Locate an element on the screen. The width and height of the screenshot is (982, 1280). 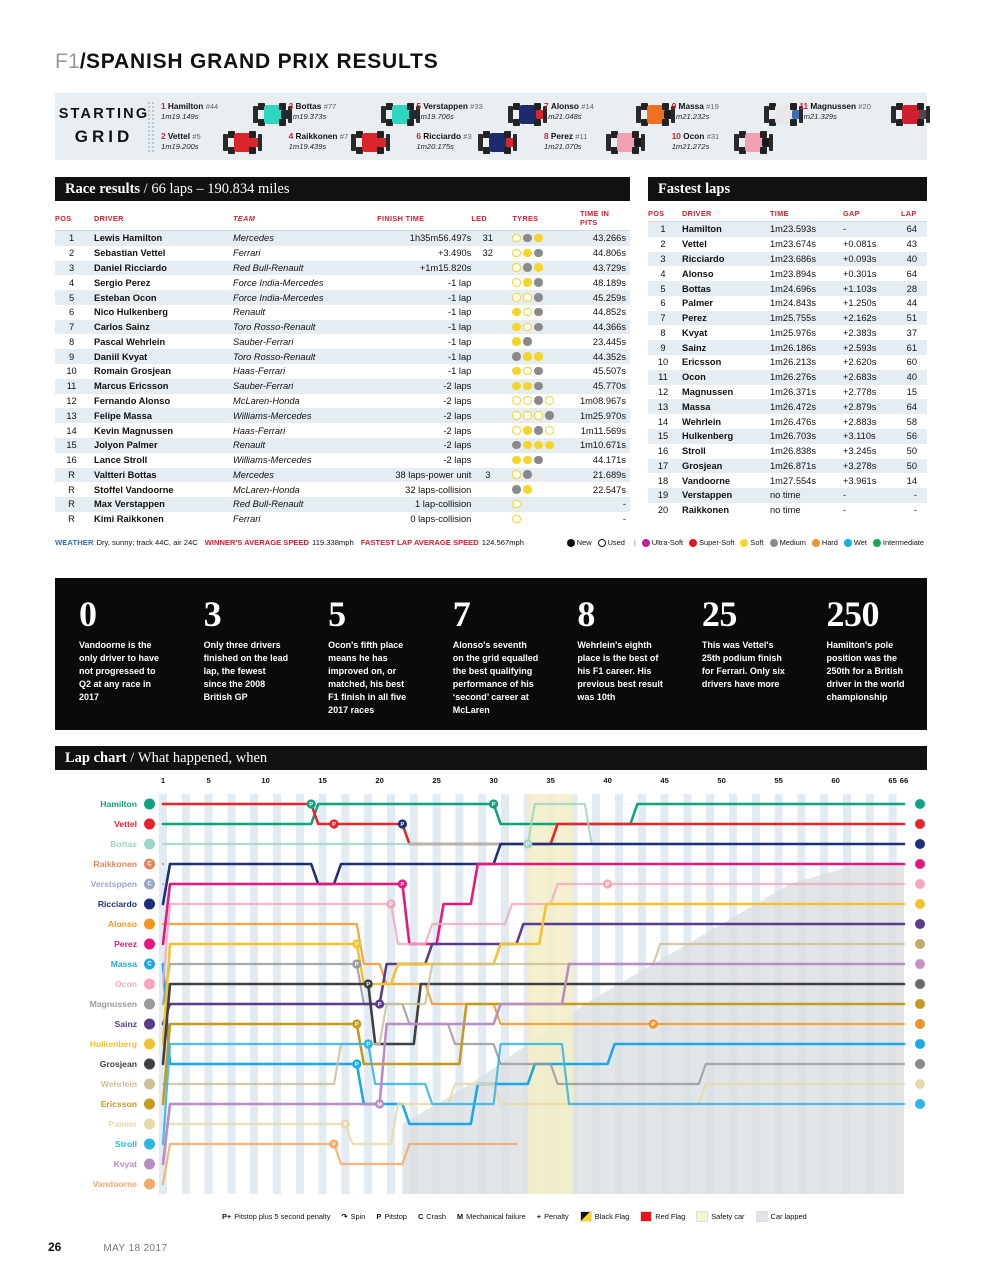
grid-entry: 11 Magnussen #20 1m21.329s is located at coordinates (865, 113).